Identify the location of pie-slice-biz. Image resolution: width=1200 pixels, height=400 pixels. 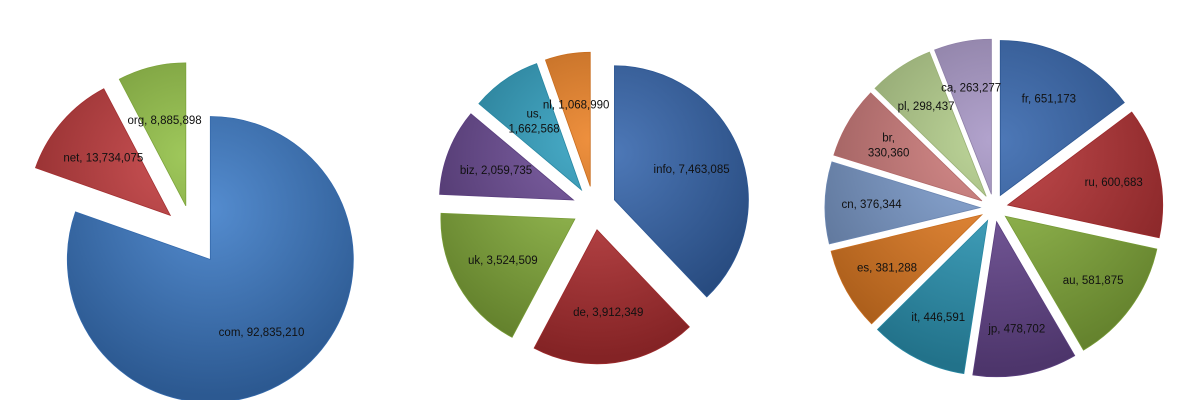
(507, 157).